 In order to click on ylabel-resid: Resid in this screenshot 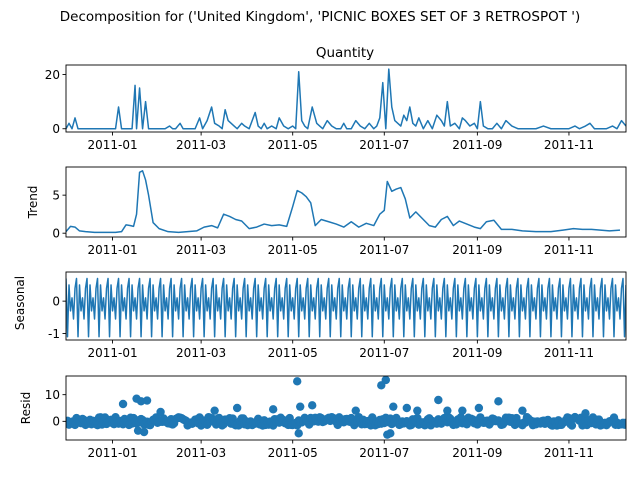, I will do `click(26, 408)`.